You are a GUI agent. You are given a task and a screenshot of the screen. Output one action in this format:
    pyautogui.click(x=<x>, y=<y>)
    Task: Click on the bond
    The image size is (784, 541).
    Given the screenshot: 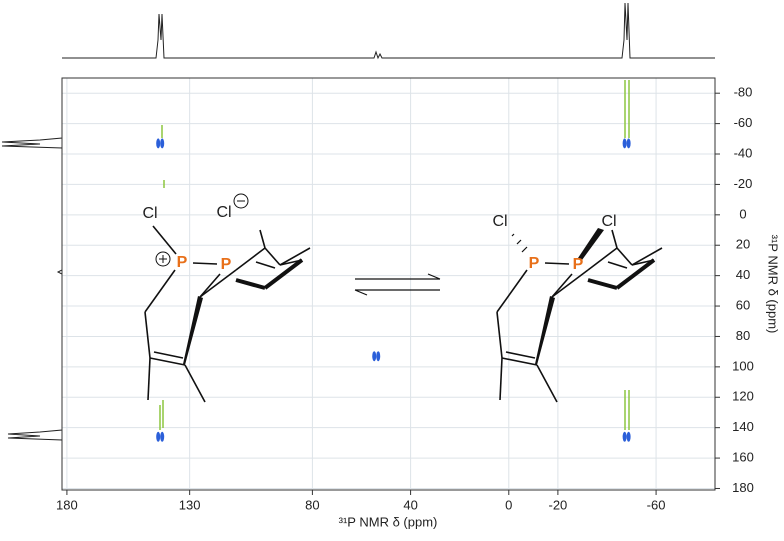 What is the action you would take?
    pyautogui.click(x=164, y=240)
    